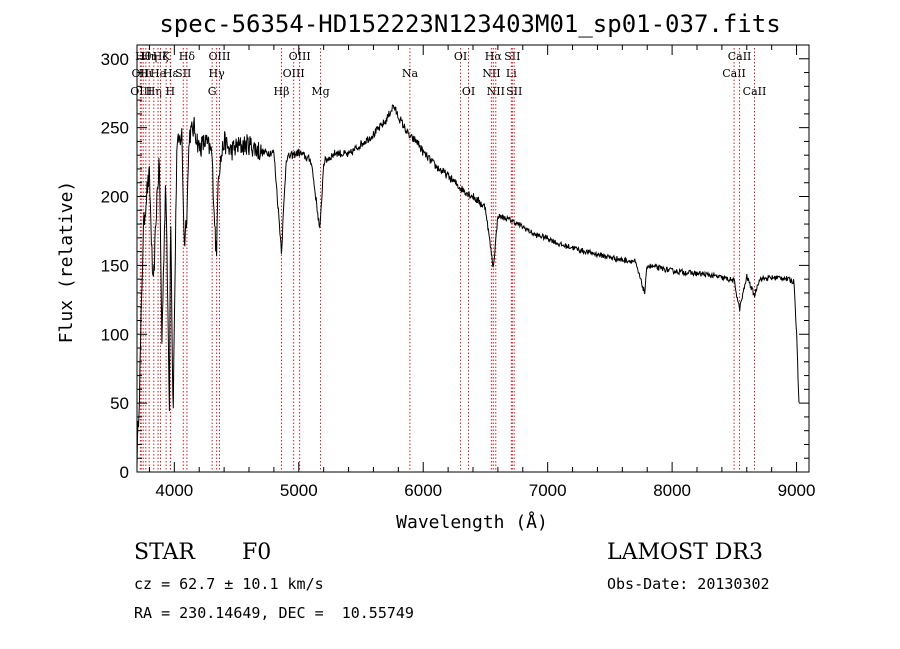  Describe the element at coordinates (410, 73) in the screenshot. I see `marker-label: Na` at that location.